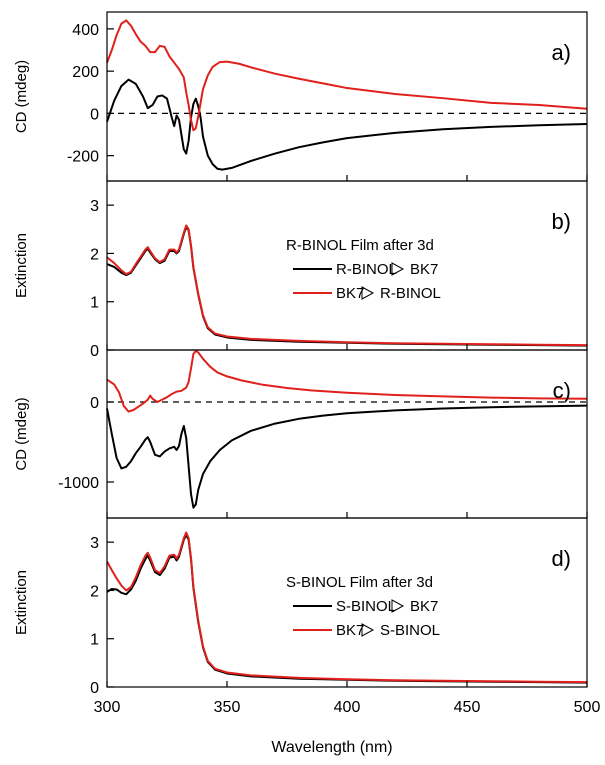 The width and height of the screenshot is (605, 765). Describe the element at coordinates (107, 707) in the screenshot. I see `x-tick-label: 300` at that location.